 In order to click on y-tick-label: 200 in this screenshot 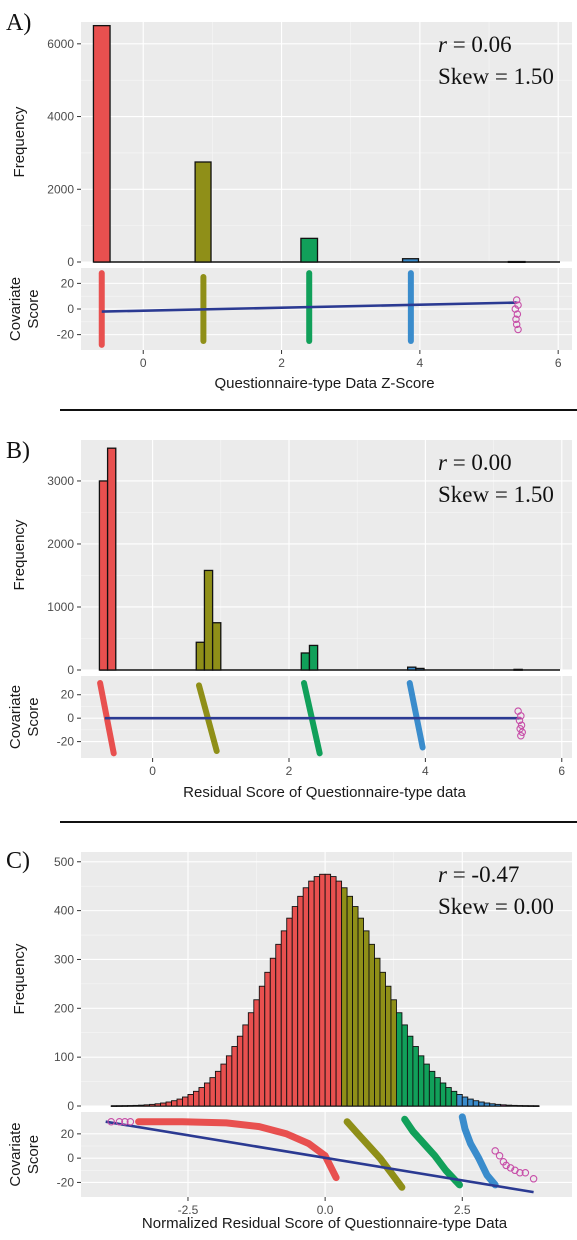, I will do `click(64, 1008)`.